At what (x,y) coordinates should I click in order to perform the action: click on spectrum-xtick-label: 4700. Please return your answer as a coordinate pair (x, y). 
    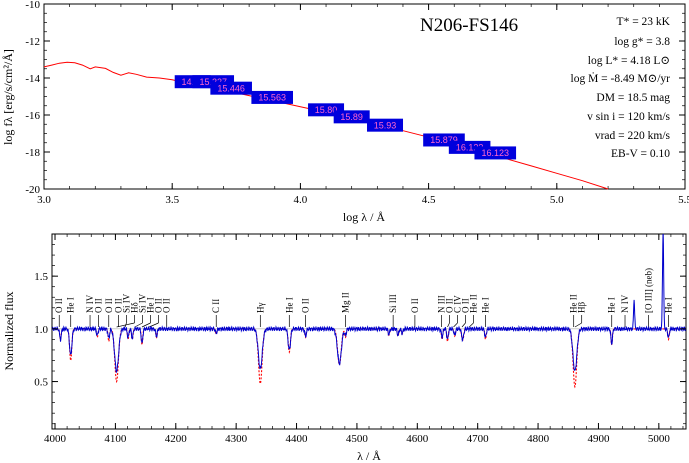
    Looking at the image, I should click on (478, 439).